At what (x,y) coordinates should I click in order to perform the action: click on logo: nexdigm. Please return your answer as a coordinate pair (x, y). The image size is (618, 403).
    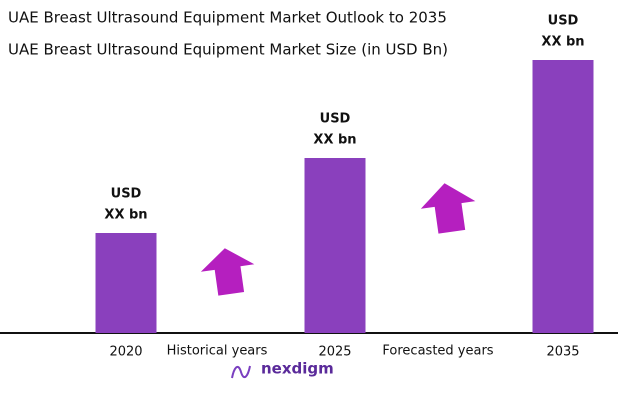
    Looking at the image, I should click on (297, 369).